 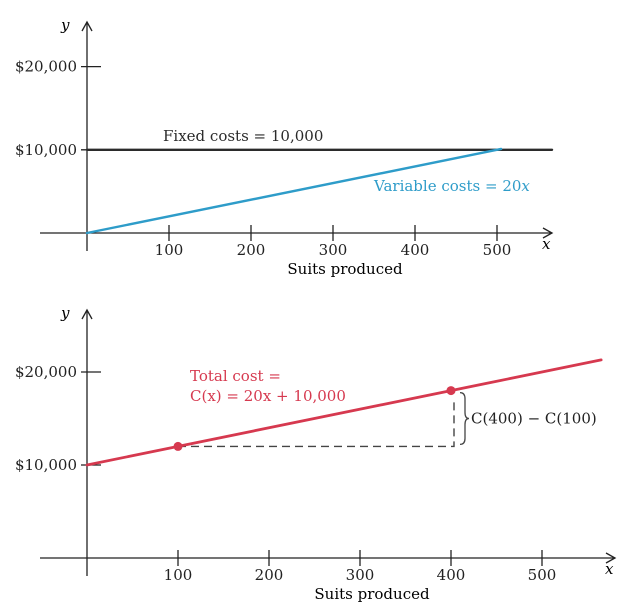 I want to click on variable-costs-label: Variable costs = 20x, so click(x=451, y=186).